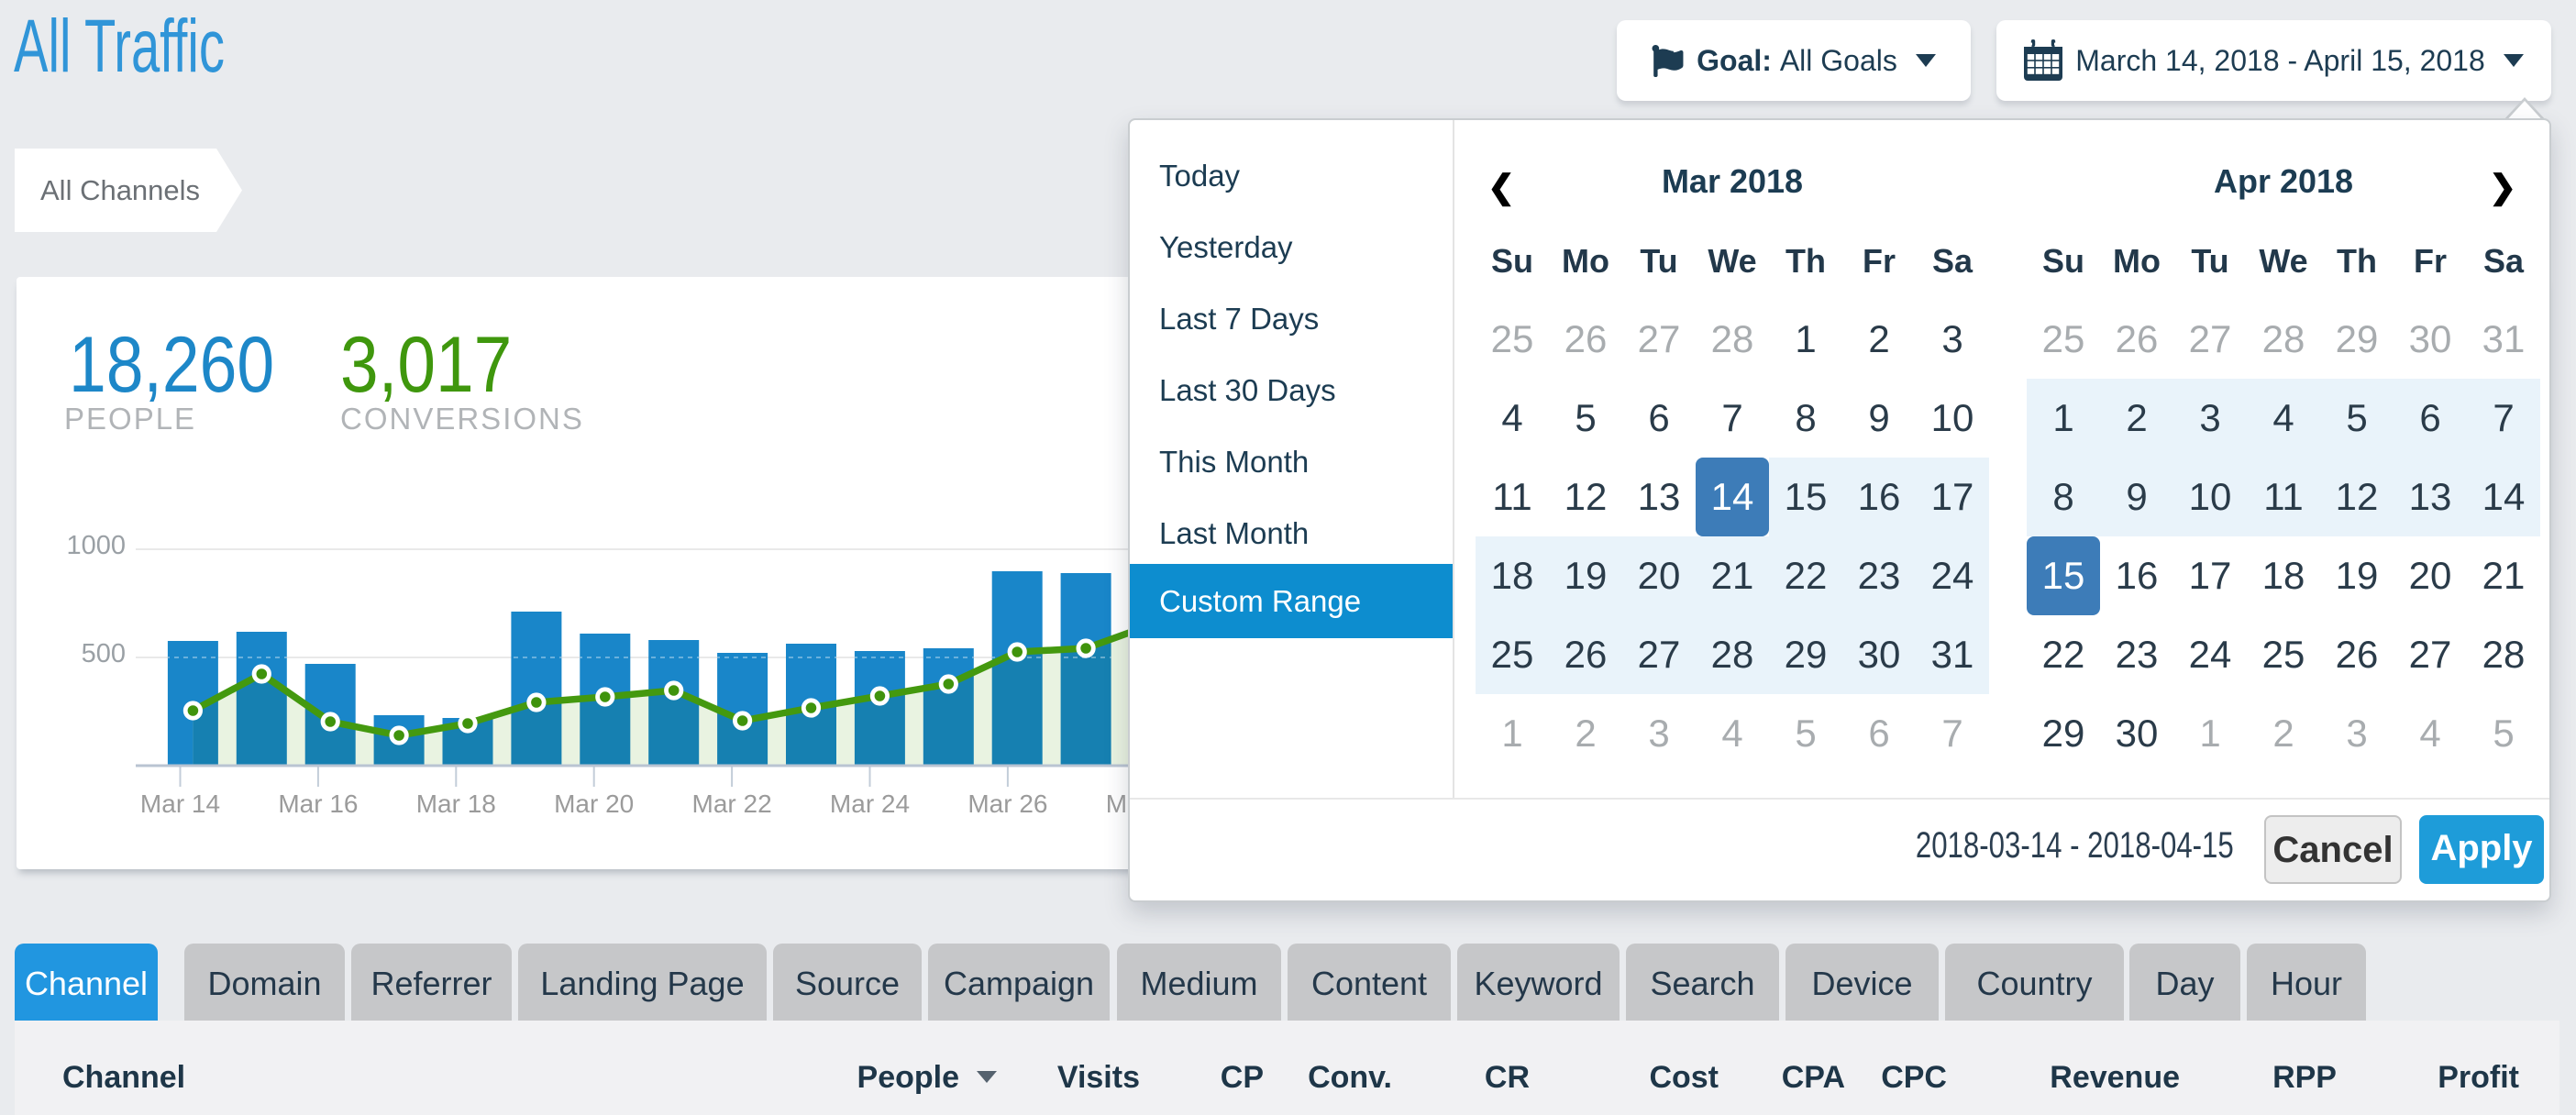  I want to click on svg-text: Mar 26, so click(1007, 803).